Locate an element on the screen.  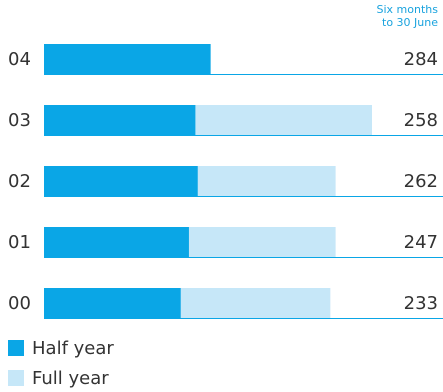
annotation: to 30 June is located at coordinates (410, 22).